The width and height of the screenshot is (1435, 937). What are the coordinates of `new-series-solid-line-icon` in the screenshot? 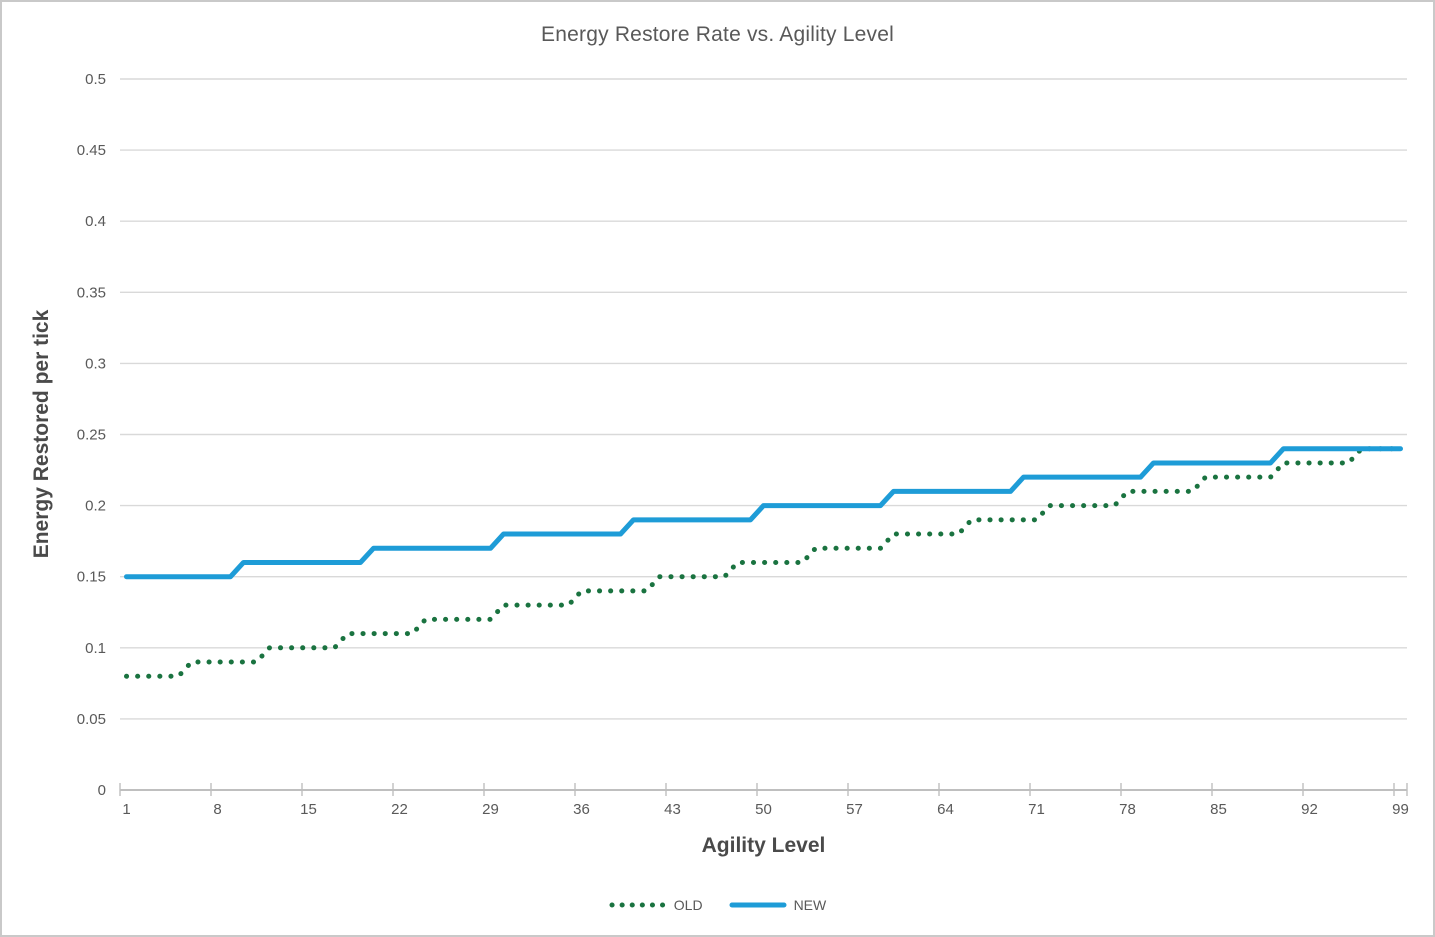 It's located at (758, 905).